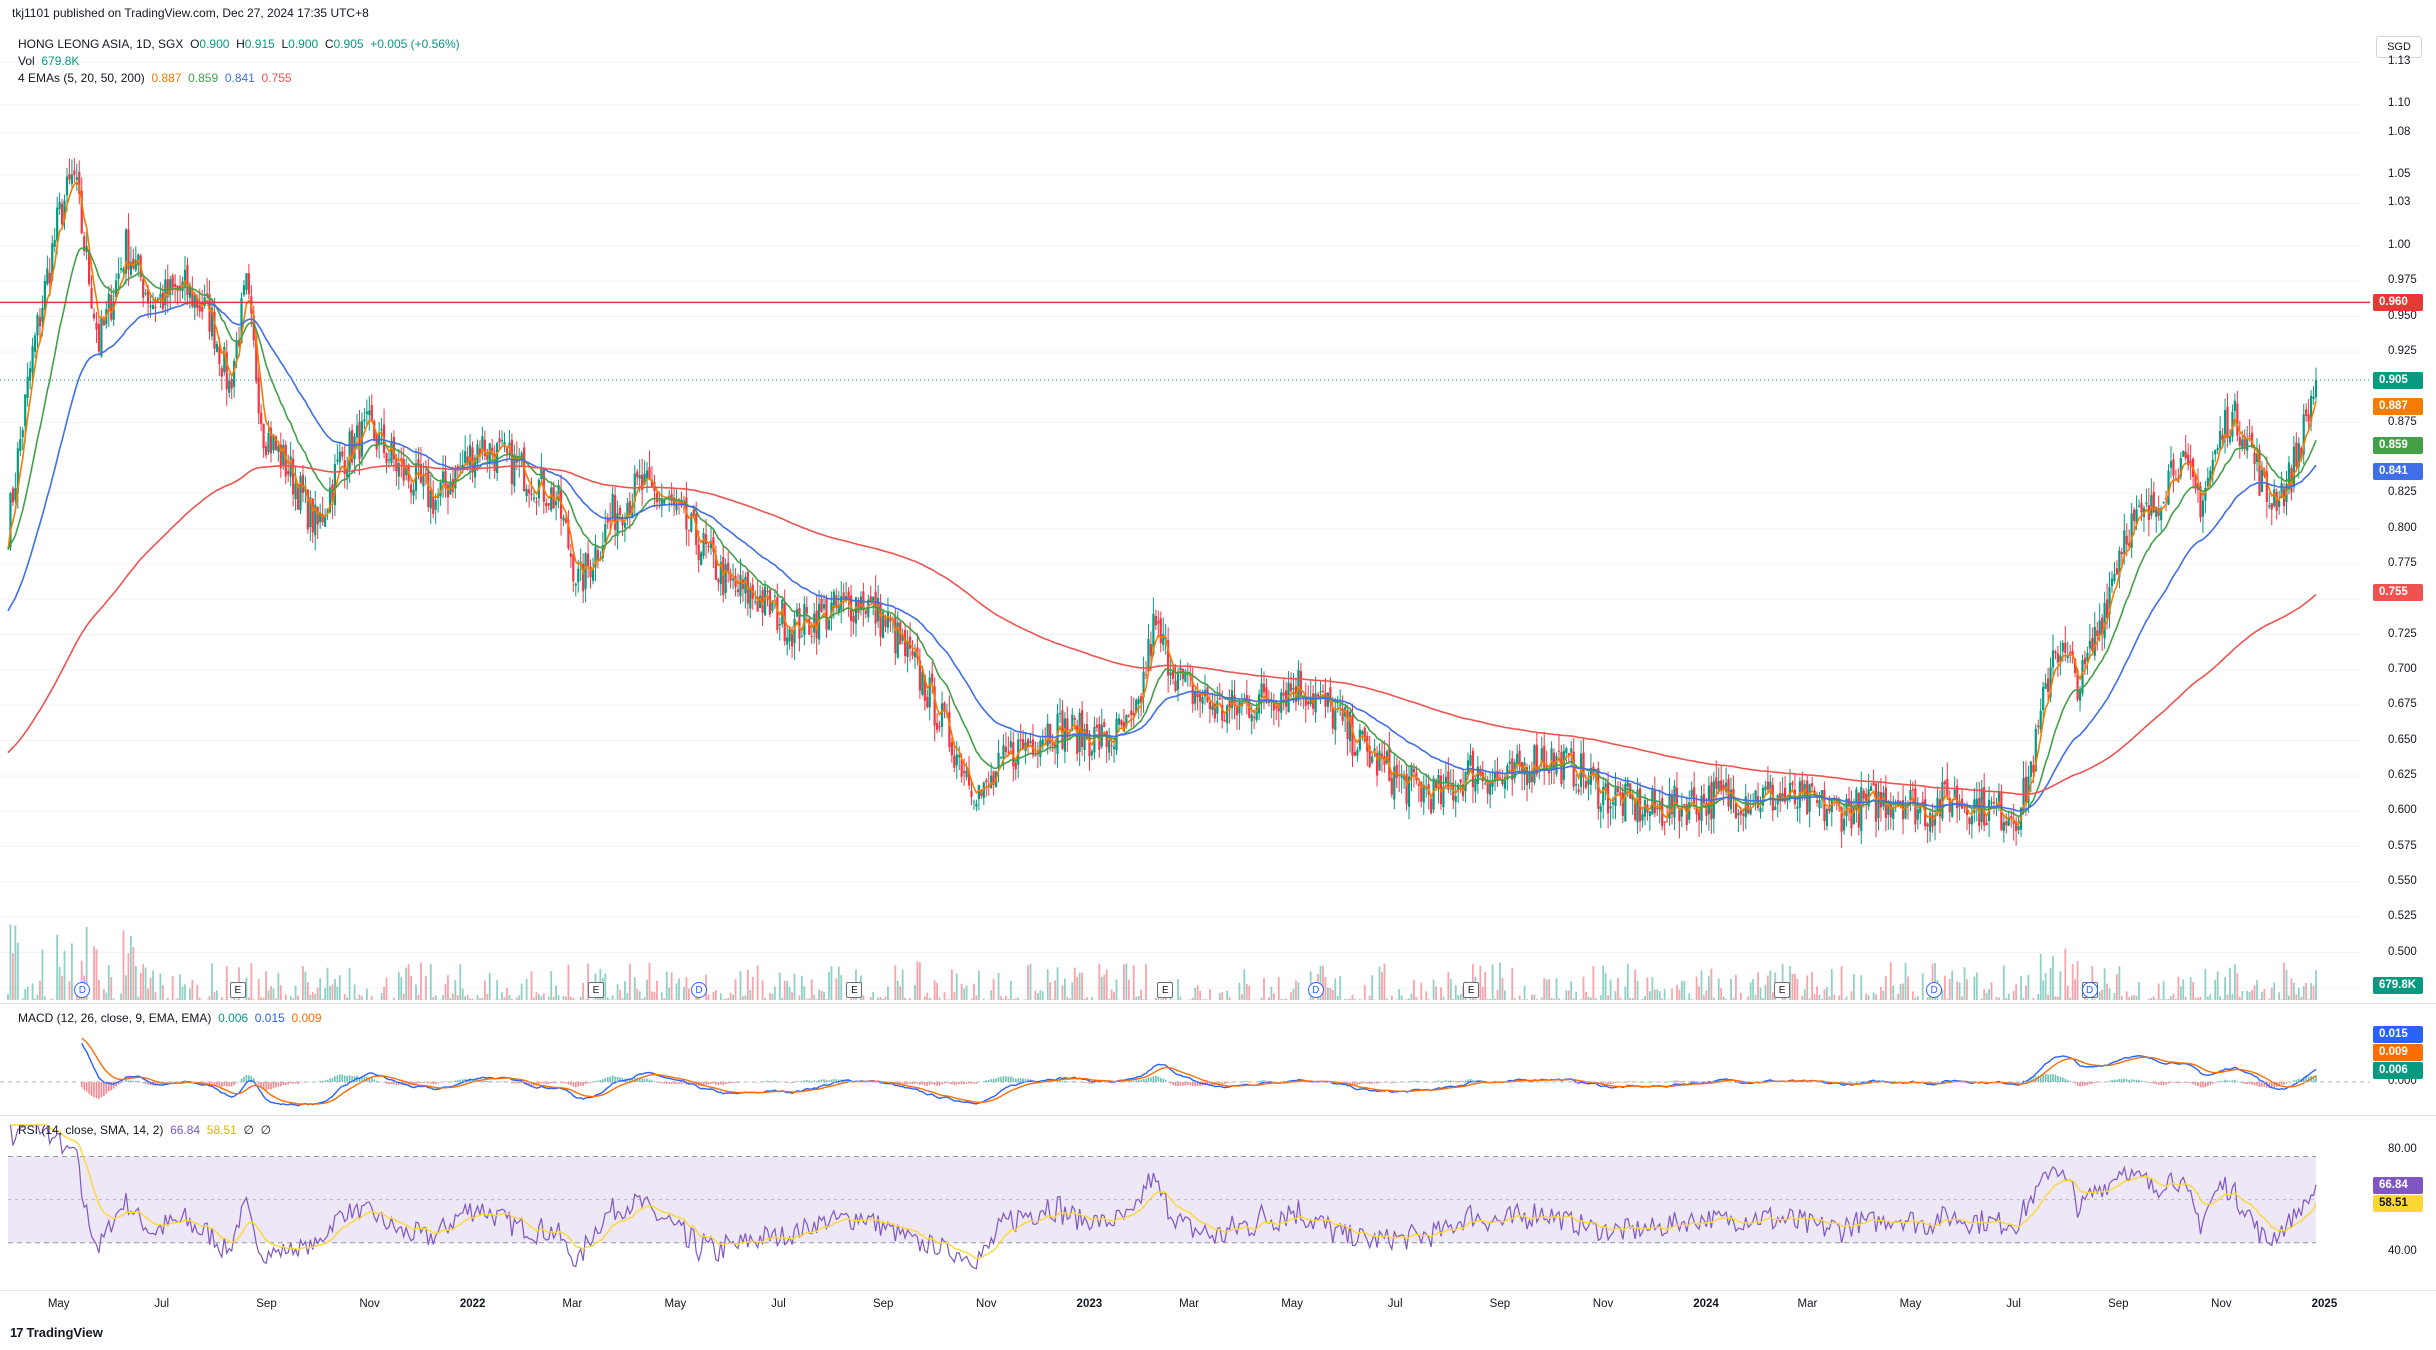 The height and width of the screenshot is (1350, 2436). What do you see at coordinates (101, 44) in the screenshot?
I see `symbol-label: HONG LEONG ASIA, 1D, SGX` at bounding box center [101, 44].